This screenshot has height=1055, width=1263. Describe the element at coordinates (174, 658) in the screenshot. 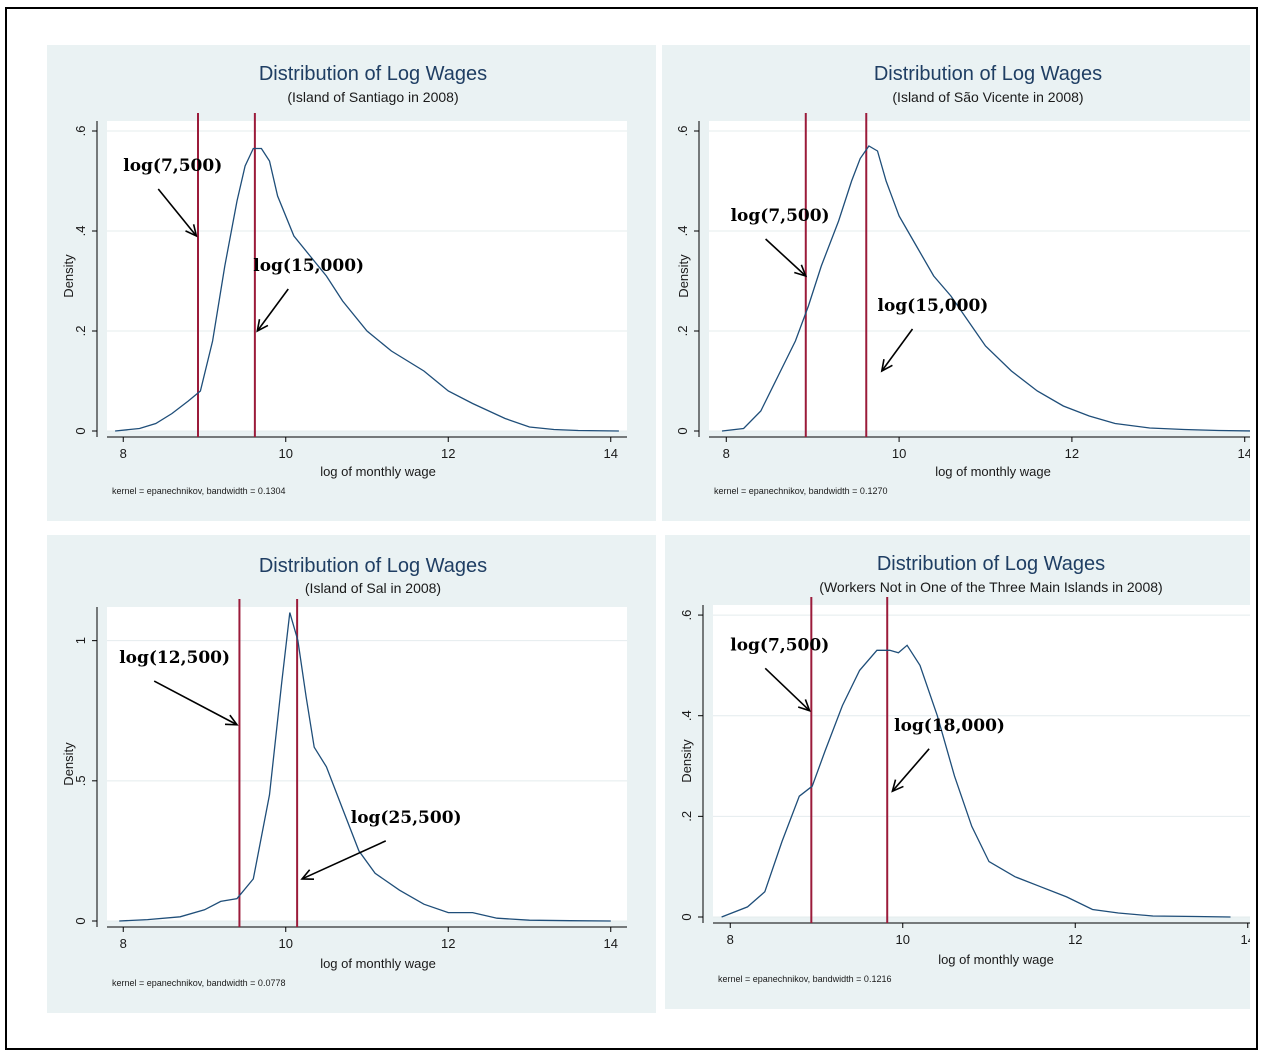

I see `annotation-label-0: log(12,500)` at that location.